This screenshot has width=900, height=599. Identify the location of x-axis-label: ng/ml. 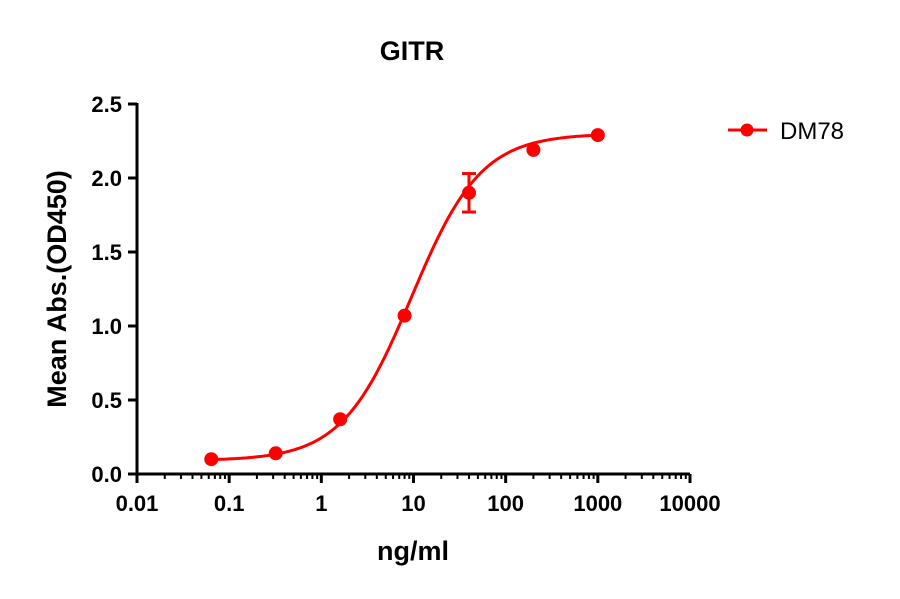
(413, 551).